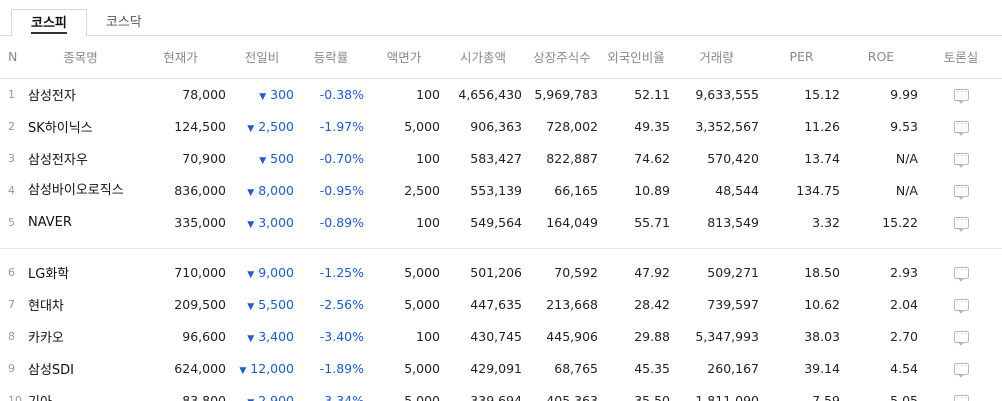 Image resolution: width=1002 pixels, height=401 pixels. Describe the element at coordinates (262, 158) in the screenshot. I see `price-change-cell: ▼ 500` at that location.